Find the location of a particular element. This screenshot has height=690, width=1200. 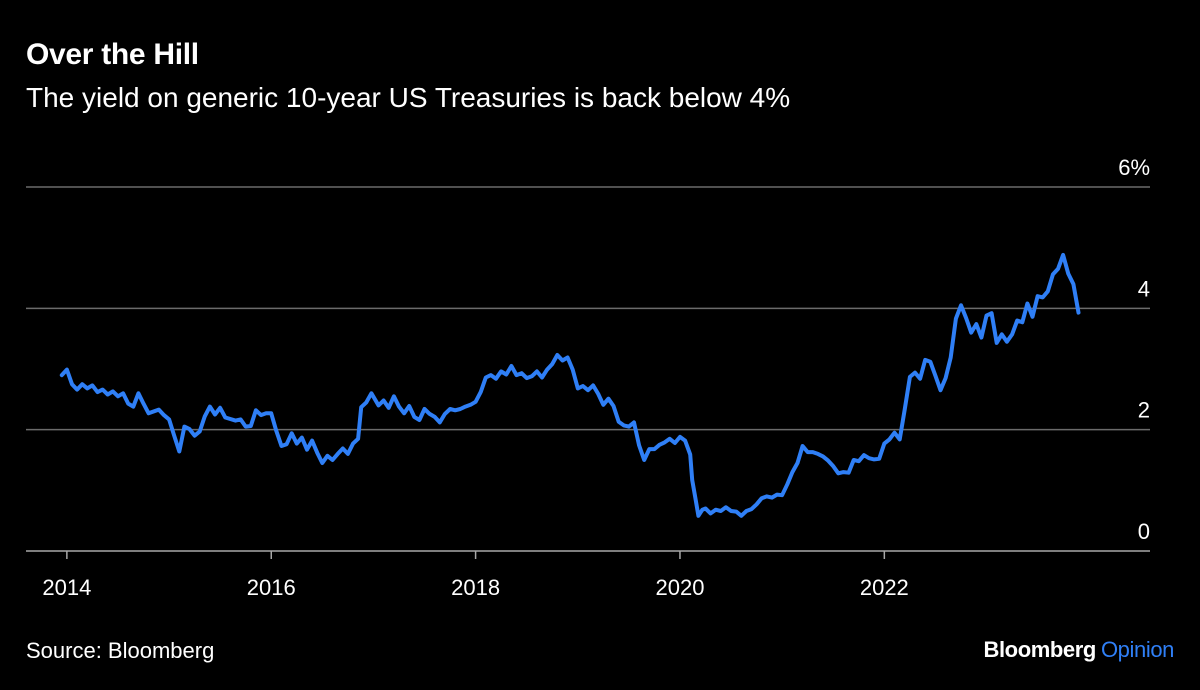

chart-title: Over the Hill is located at coordinates (112, 54).